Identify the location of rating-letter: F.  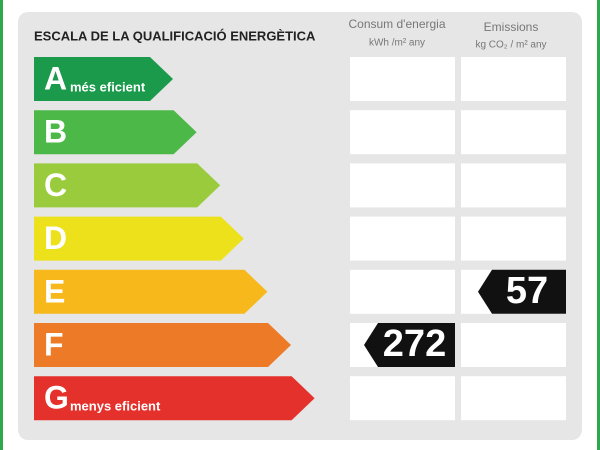
(54, 344).